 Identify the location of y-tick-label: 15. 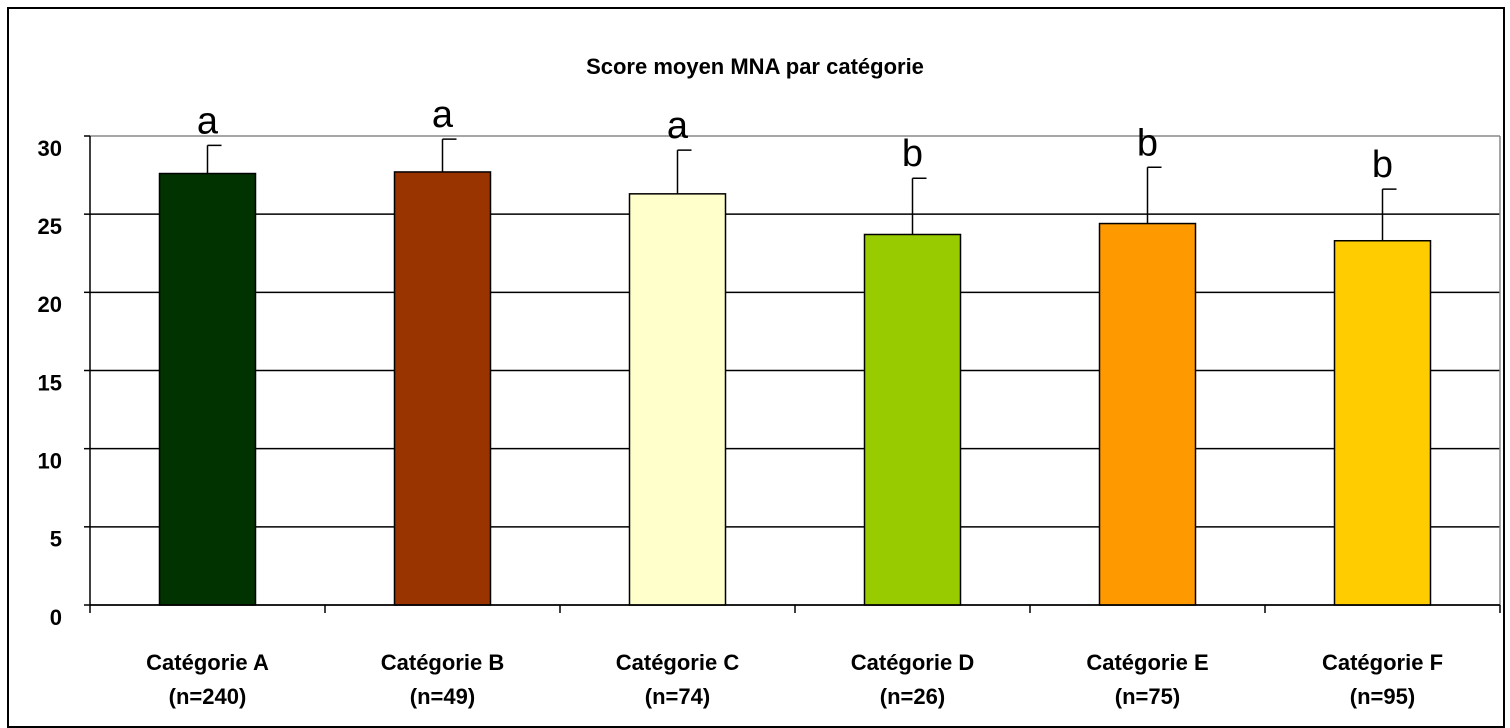
(50, 382).